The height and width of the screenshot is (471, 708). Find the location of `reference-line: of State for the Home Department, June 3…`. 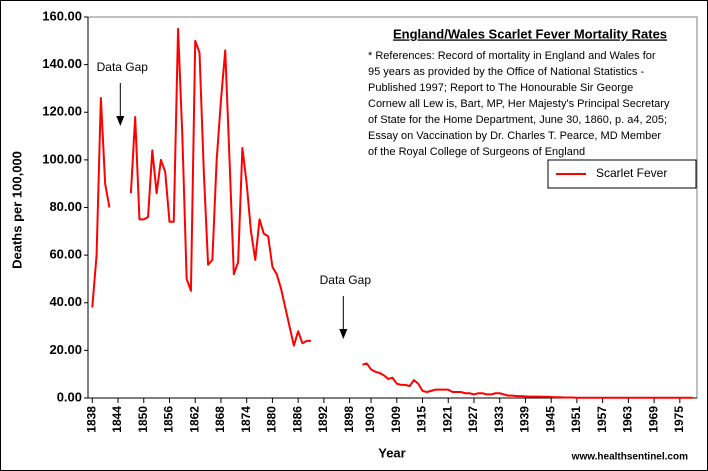

reference-line: of State for the Home Department, June 3… is located at coordinates (517, 120).